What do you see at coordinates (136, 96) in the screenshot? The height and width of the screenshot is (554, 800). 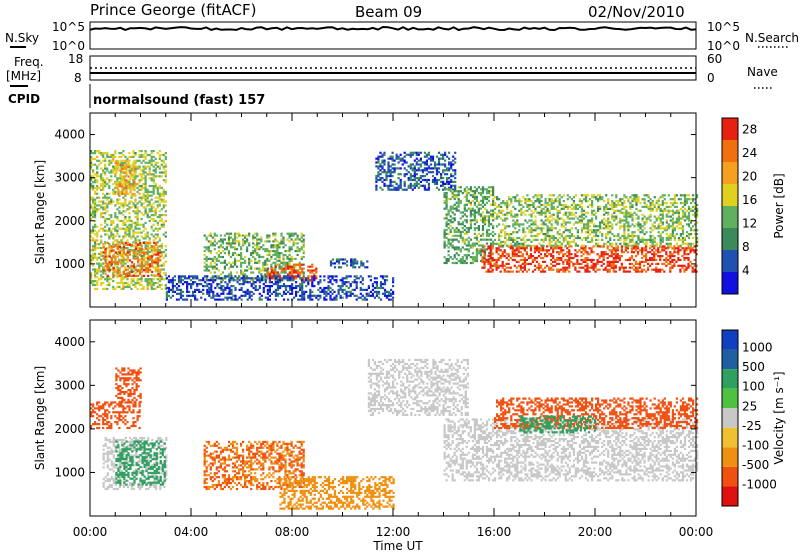 I see `cpid-panel: CPID normalsound (fast) 157` at bounding box center [136, 96].